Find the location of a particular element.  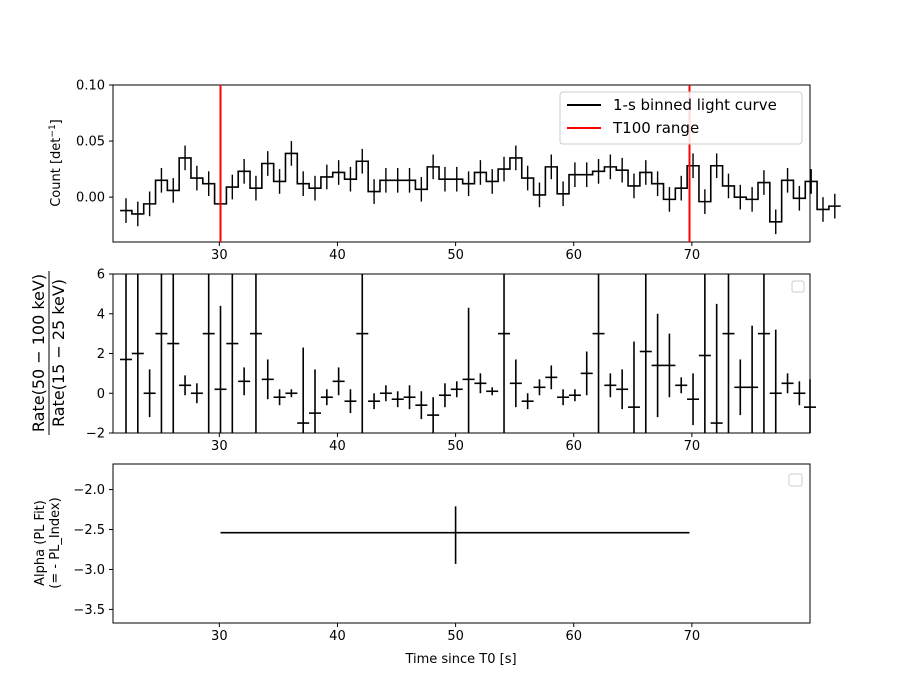

legend-box is located at coordinates (681, 118).